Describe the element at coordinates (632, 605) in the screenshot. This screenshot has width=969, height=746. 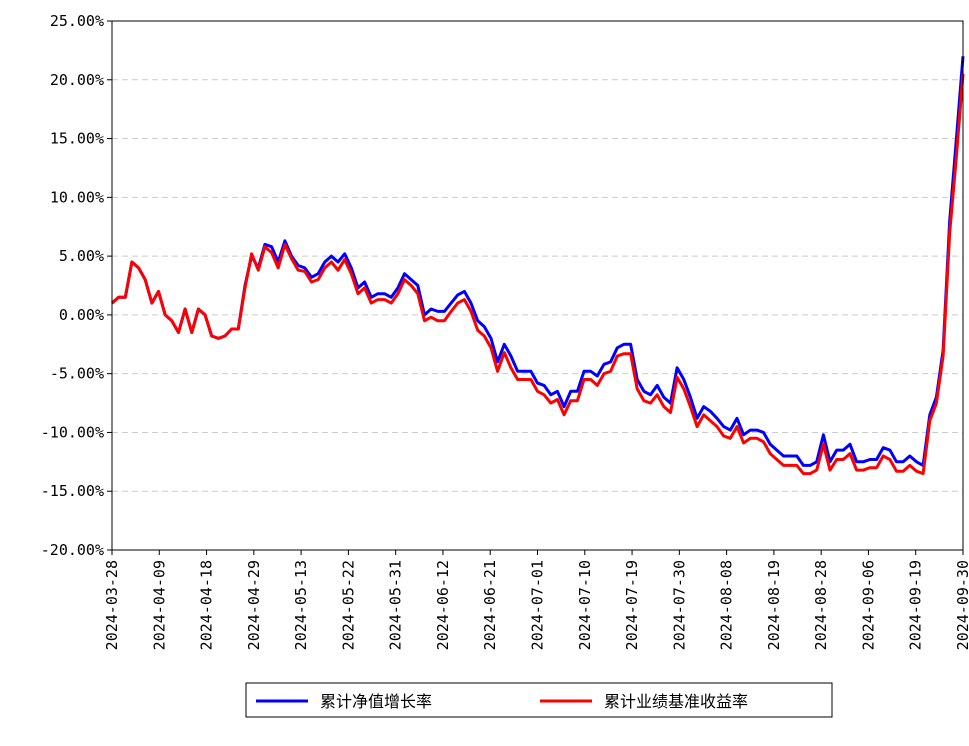
I see `x-tick-label: 2024-07-19` at that location.